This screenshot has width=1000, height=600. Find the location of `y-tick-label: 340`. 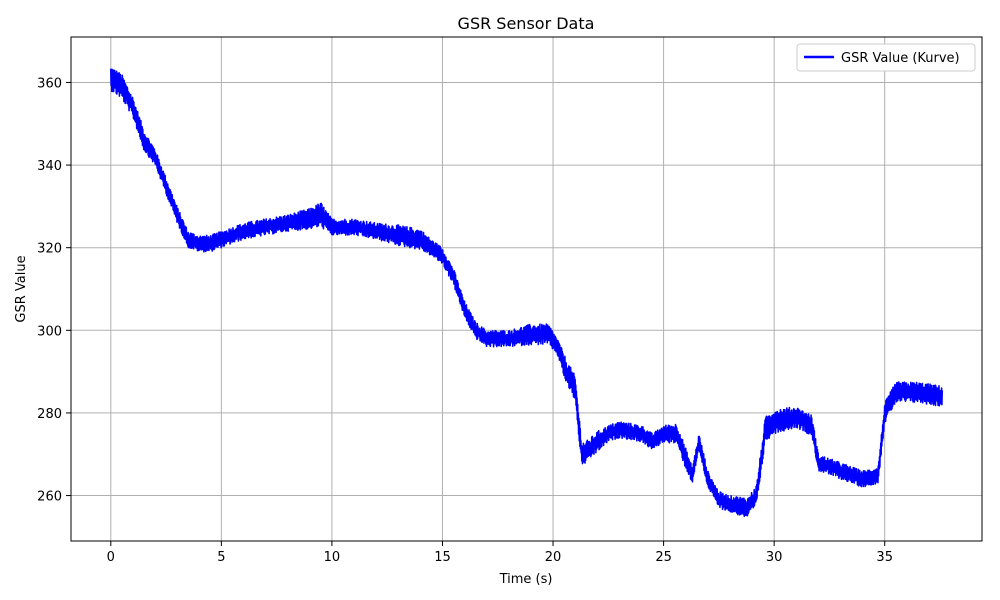

y-tick-label: 340 is located at coordinates (49, 166).